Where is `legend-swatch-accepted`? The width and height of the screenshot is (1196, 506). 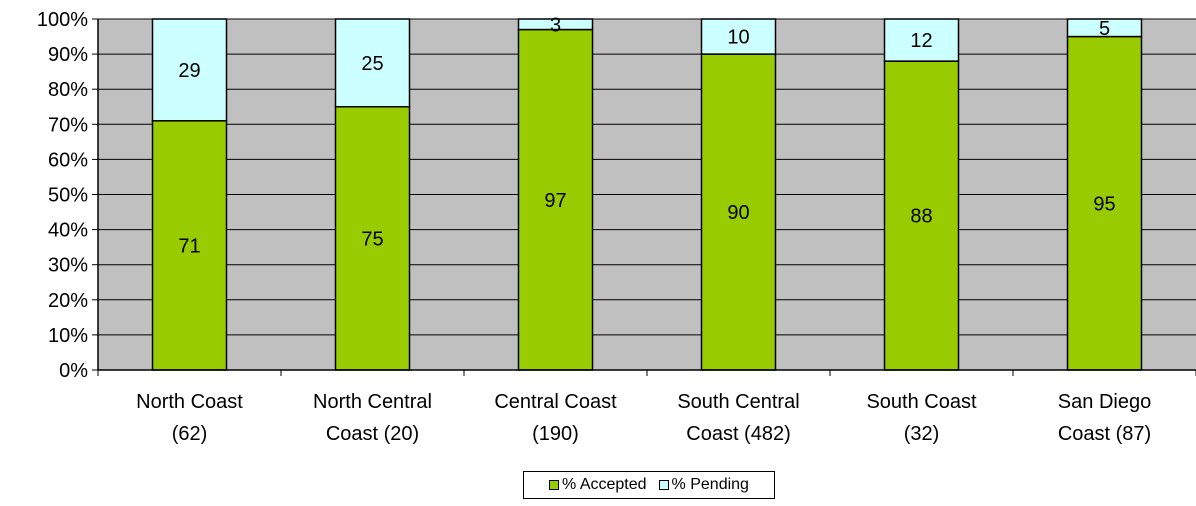
legend-swatch-accepted is located at coordinates (554, 485).